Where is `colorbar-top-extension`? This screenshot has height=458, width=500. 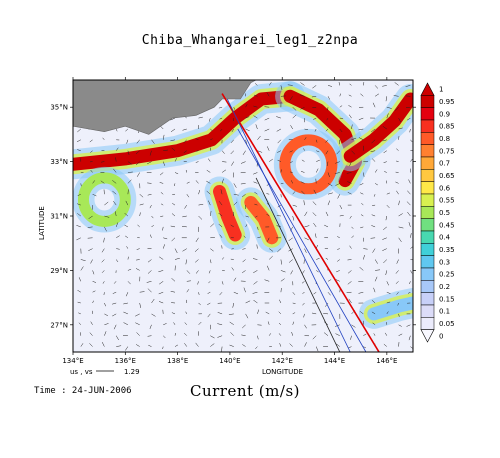
colorbar-top-extension is located at coordinates (427, 89).